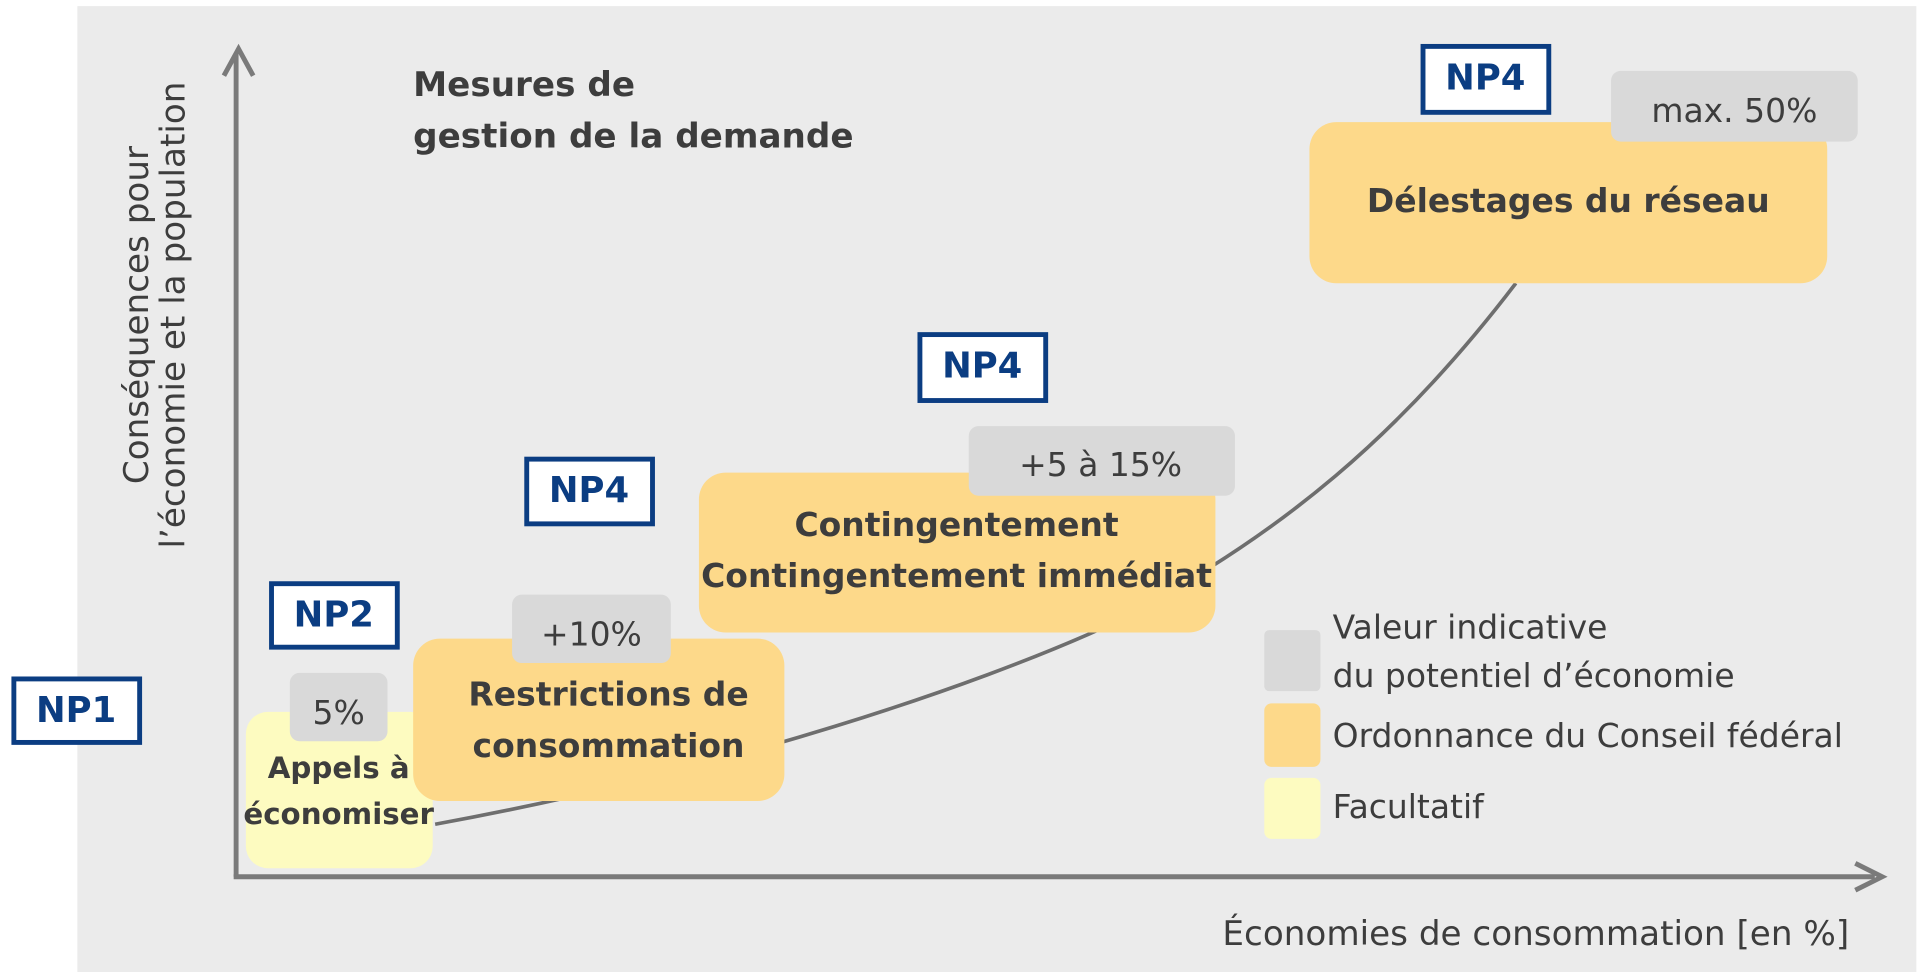 The width and height of the screenshot is (1918, 972). Describe the element at coordinates (1470, 626) in the screenshot. I see `legend-label: Valeur indicative` at that location.